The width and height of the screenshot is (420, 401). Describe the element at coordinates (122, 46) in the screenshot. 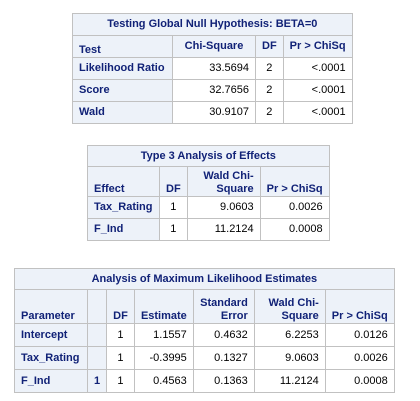

I see `column-header: Test` at that location.